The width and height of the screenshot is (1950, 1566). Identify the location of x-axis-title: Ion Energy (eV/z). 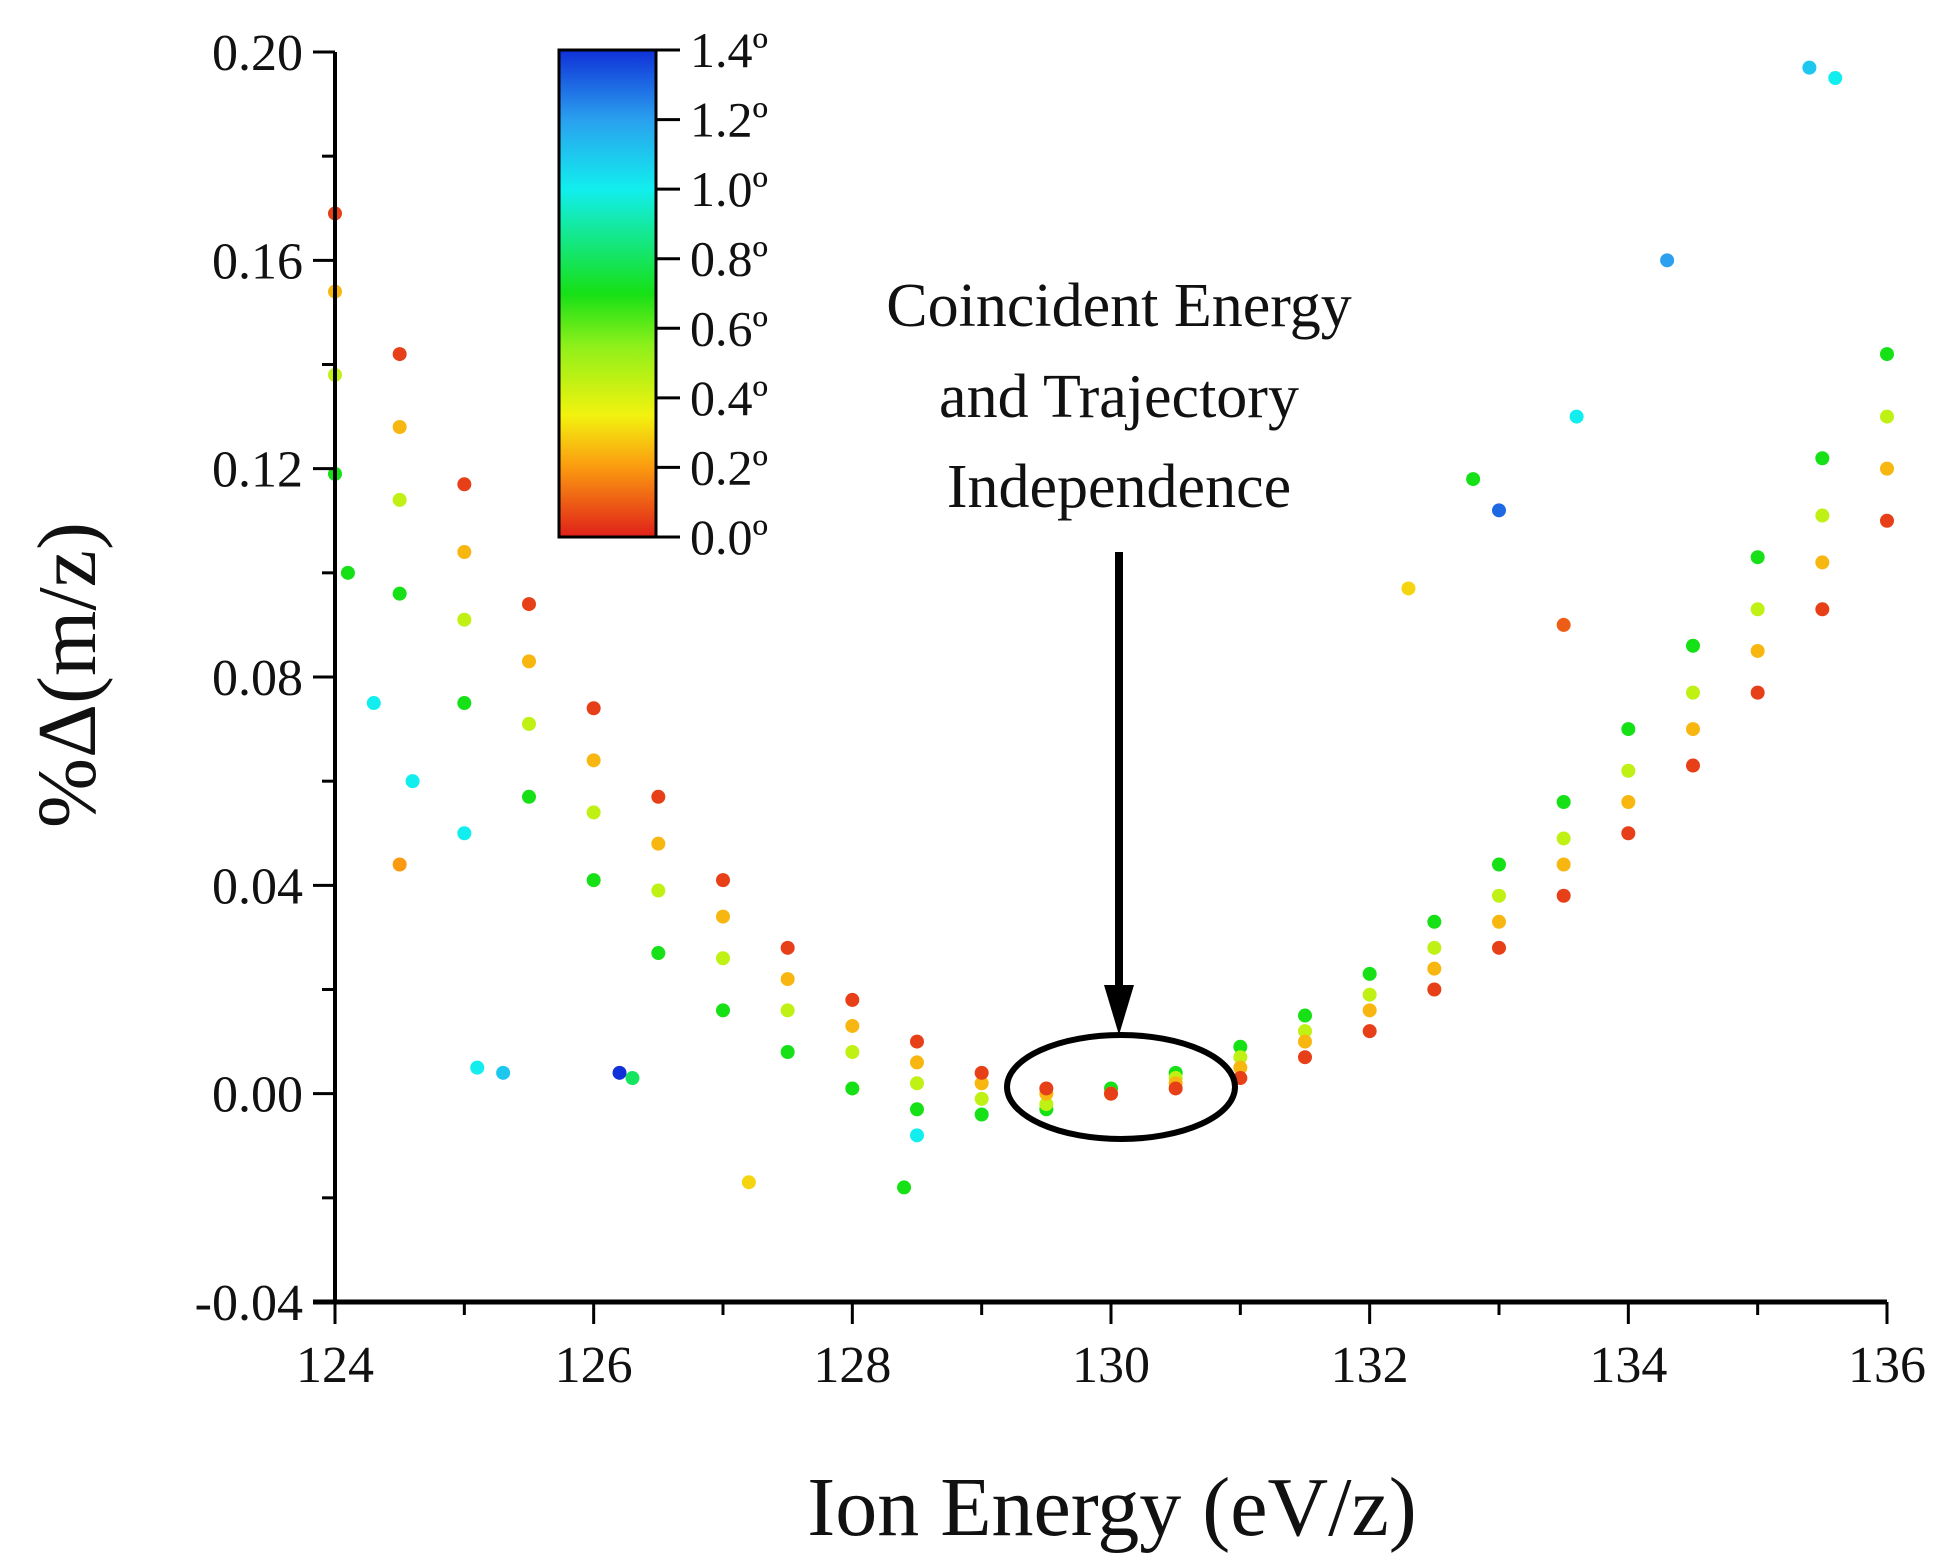
(1112, 1507).